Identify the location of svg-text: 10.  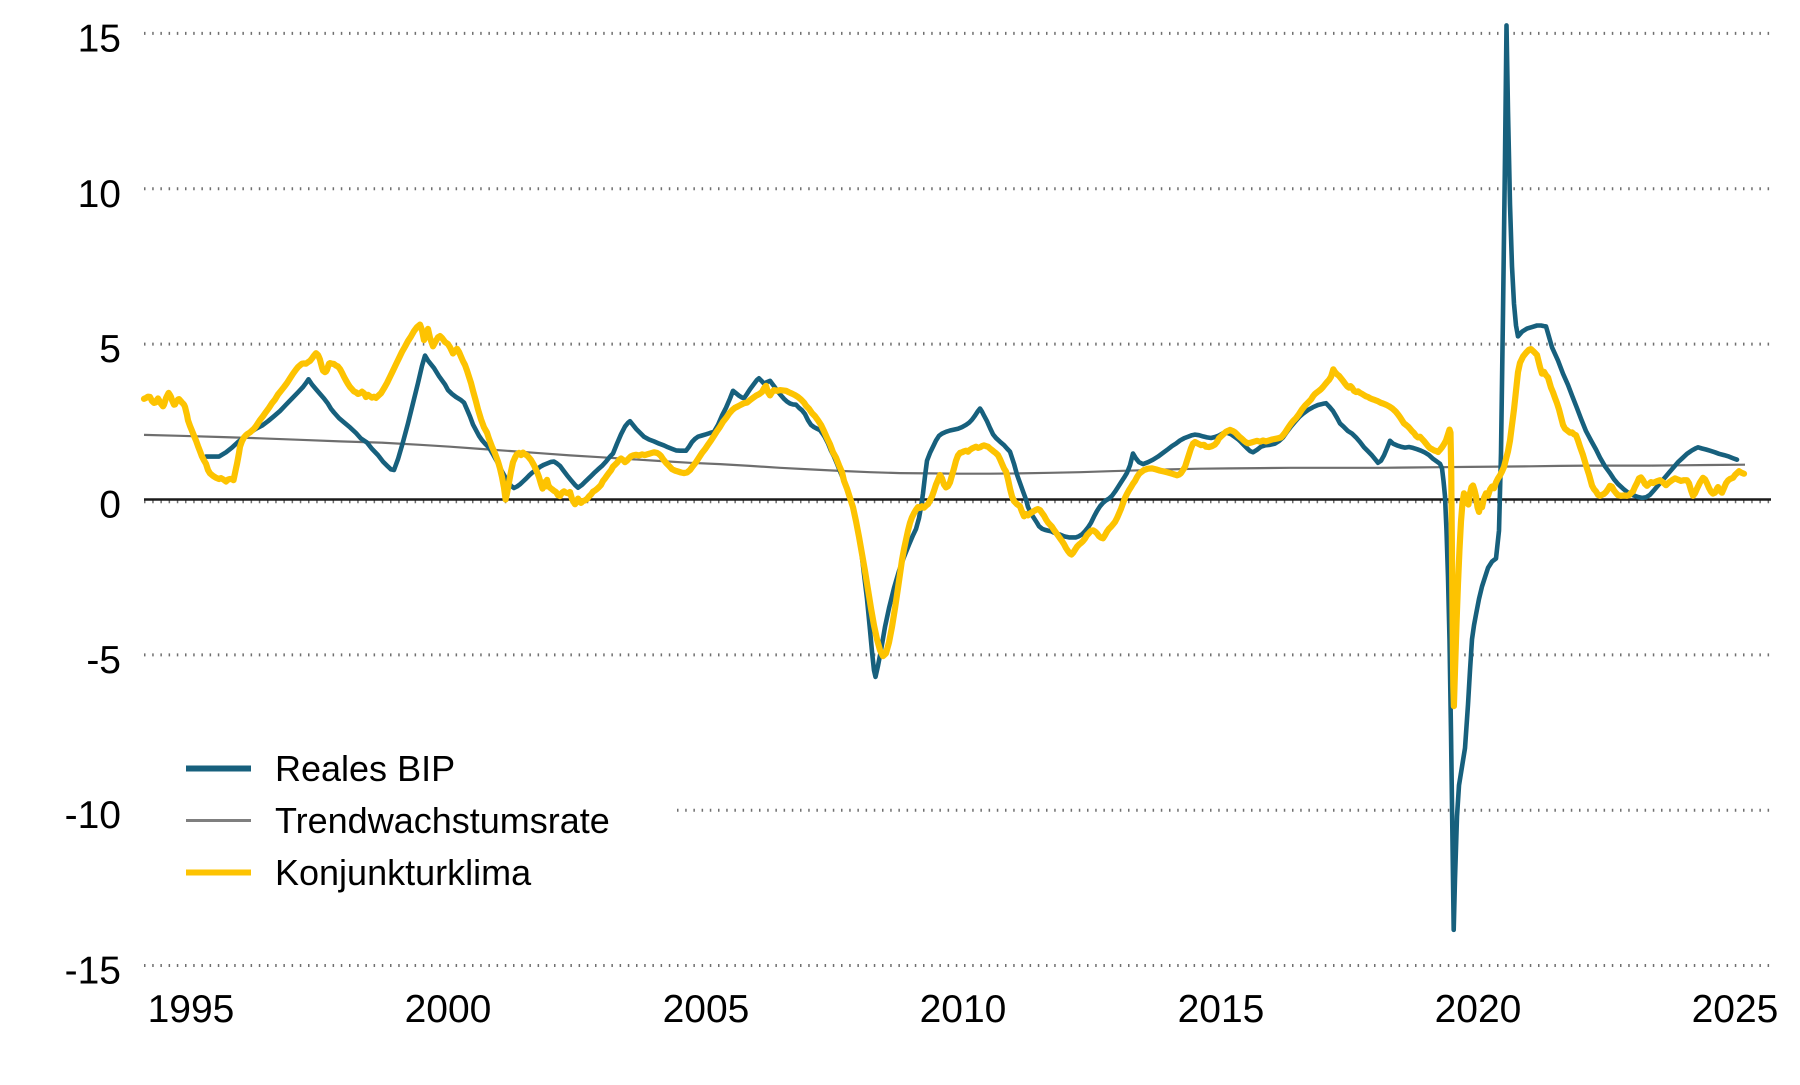
(99, 194).